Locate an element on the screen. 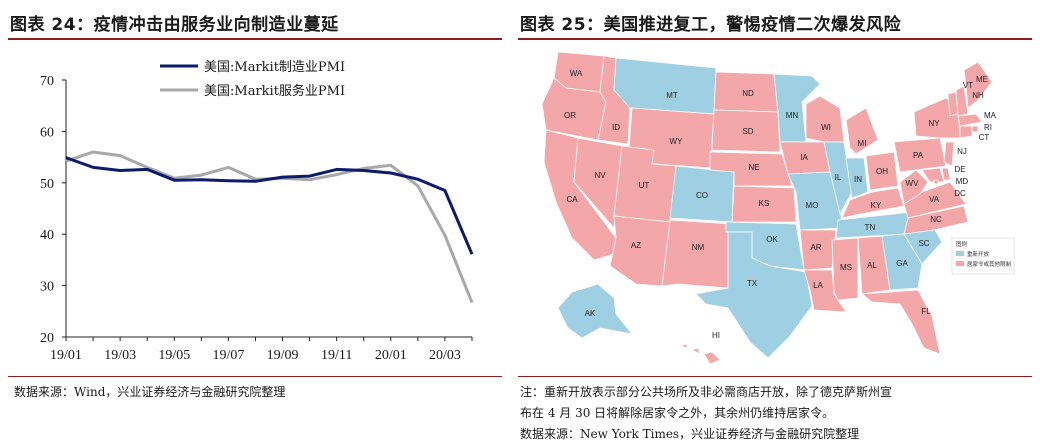 The height and width of the screenshot is (446, 1040). state-label: AL is located at coordinates (872, 265).